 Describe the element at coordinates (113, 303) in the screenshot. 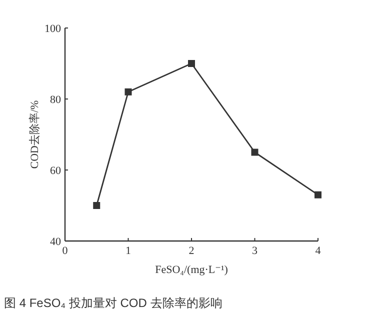

I see `text: 图 4 FeSO₄ 投加量对 COD 去除率的影响` at that location.